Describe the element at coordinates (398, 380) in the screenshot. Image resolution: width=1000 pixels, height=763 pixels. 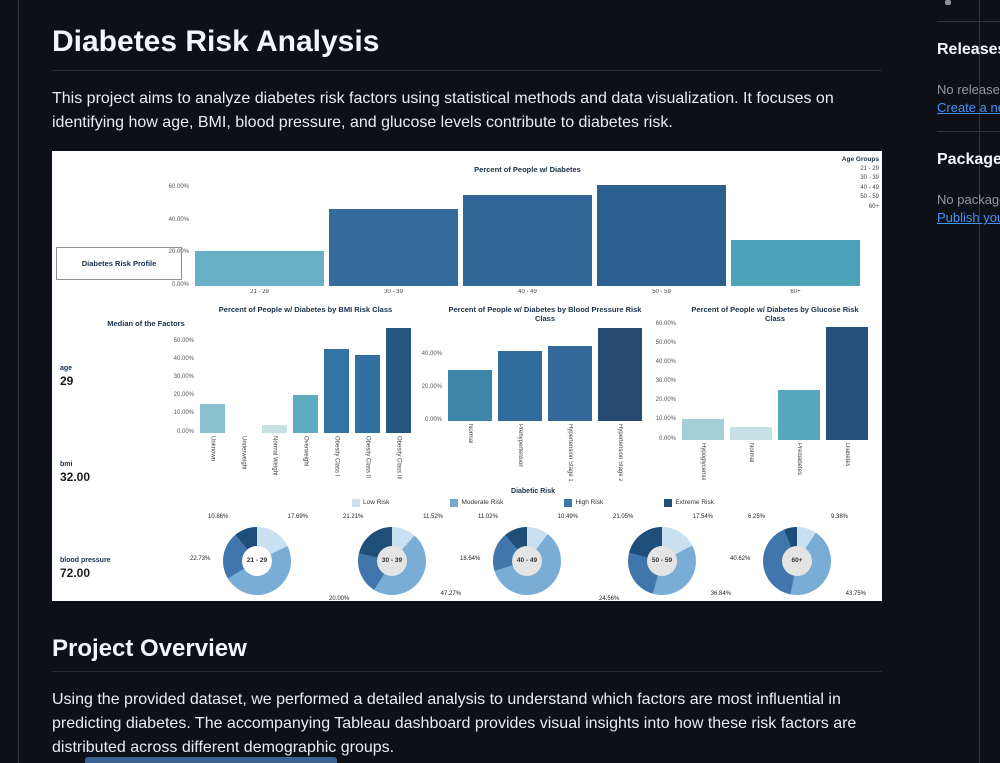
I see `bar-obesity-class-iii` at that location.